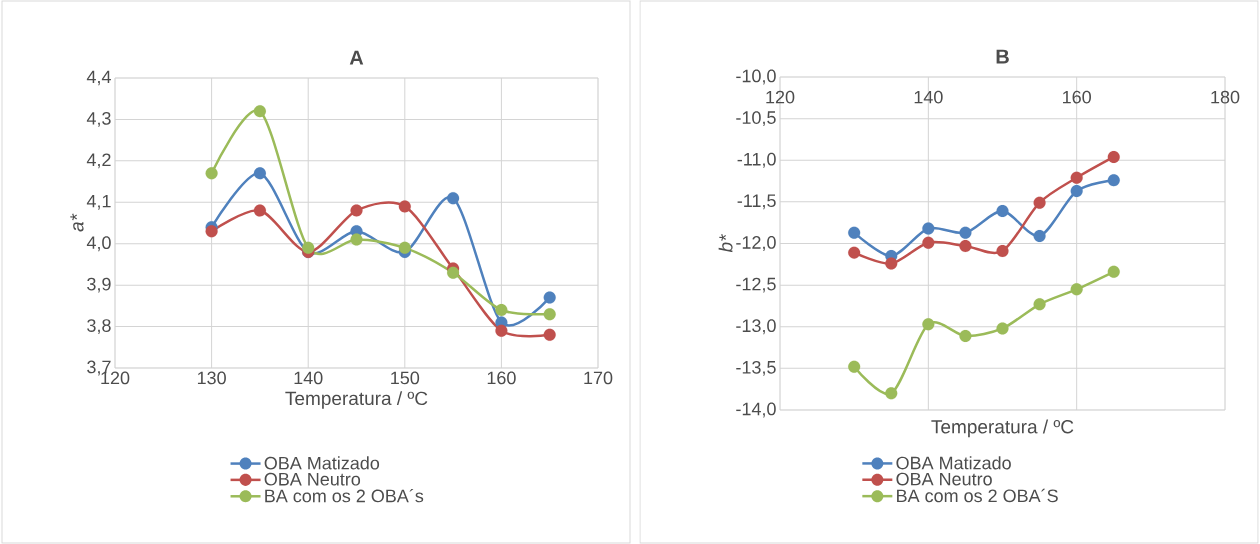 The image size is (1260, 544). I want to click on y-tick-label: 4,0, so click(98, 244).